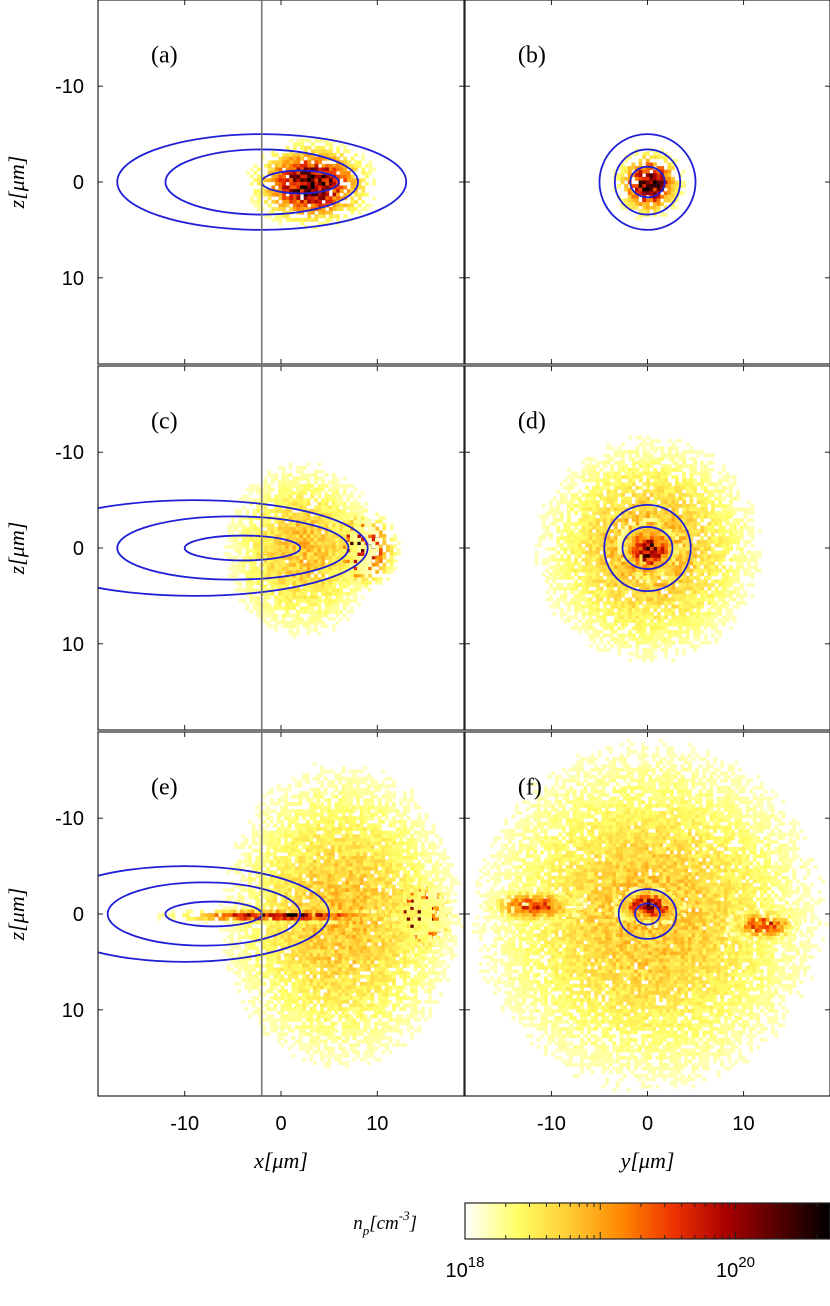  What do you see at coordinates (262, 182) in the screenshot?
I see `heatmap` at bounding box center [262, 182].